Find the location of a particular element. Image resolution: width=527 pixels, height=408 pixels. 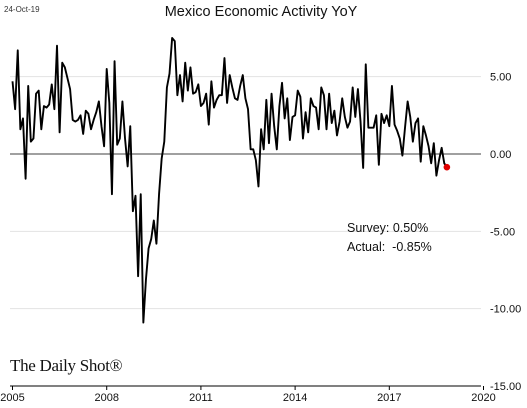

annotation-text: Actual: -0.85% is located at coordinates (389, 247).